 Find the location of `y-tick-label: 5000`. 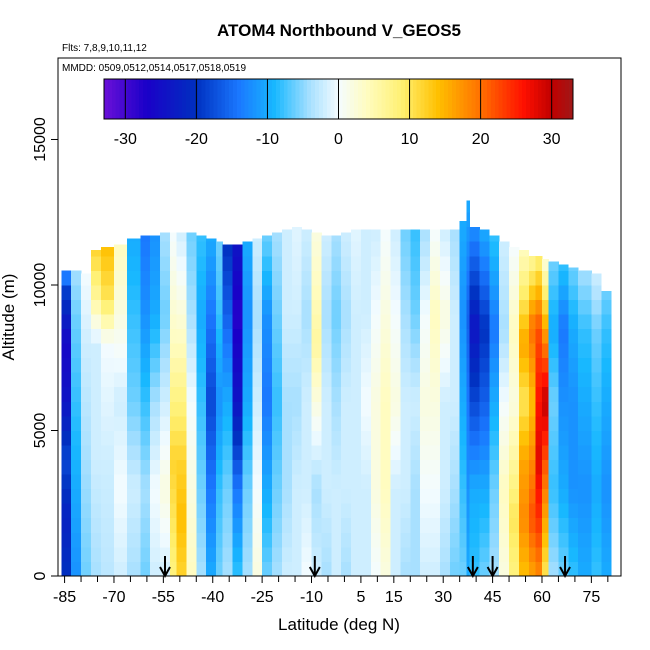

y-tick-label: 5000 is located at coordinates (40, 431).